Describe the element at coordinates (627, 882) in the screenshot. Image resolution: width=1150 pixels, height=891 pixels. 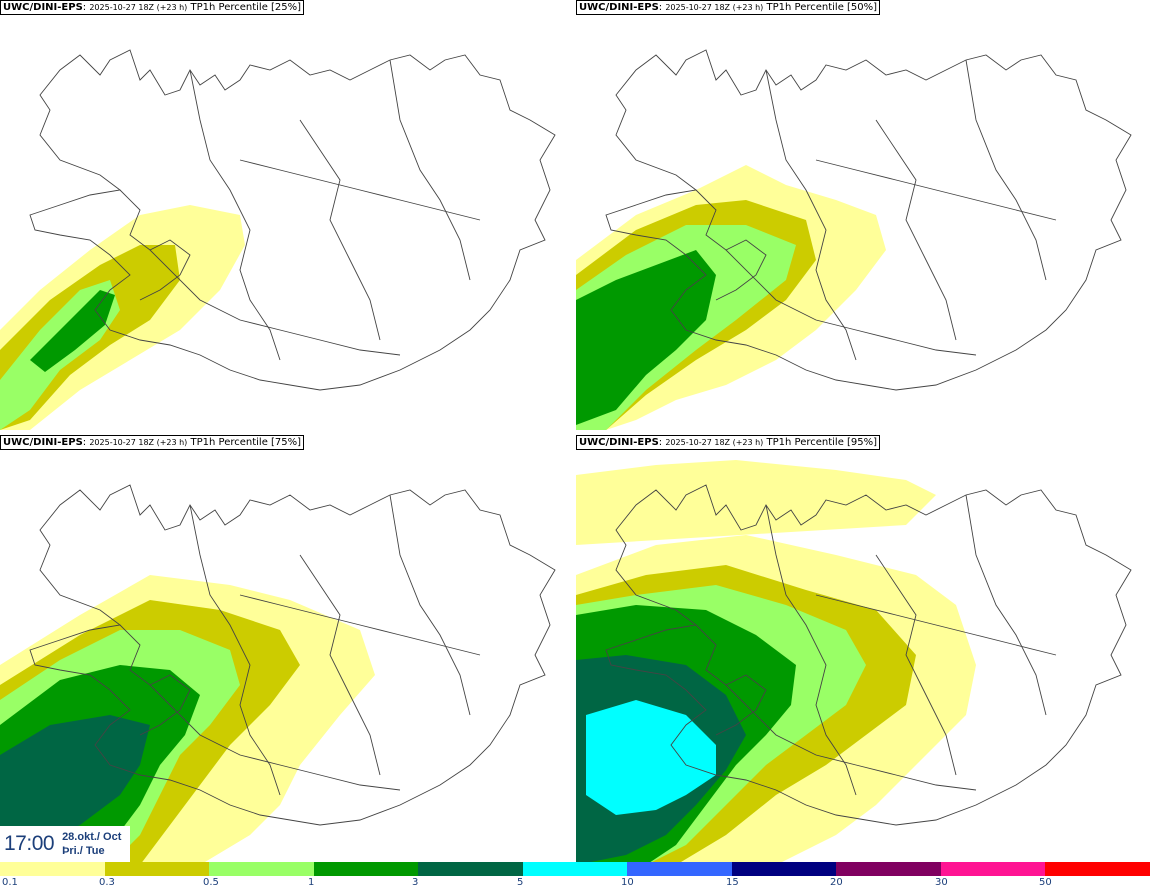
I see `colorbar-tick-label: 10` at that location.